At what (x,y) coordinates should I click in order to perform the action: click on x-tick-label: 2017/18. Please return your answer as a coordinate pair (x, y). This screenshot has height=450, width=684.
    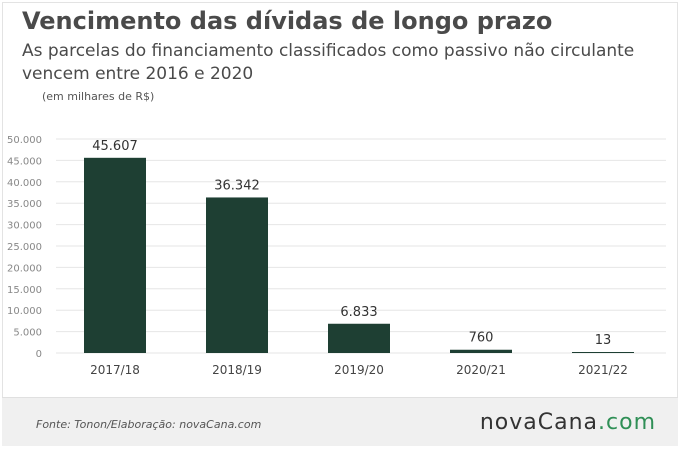
    Looking at the image, I should click on (115, 370).